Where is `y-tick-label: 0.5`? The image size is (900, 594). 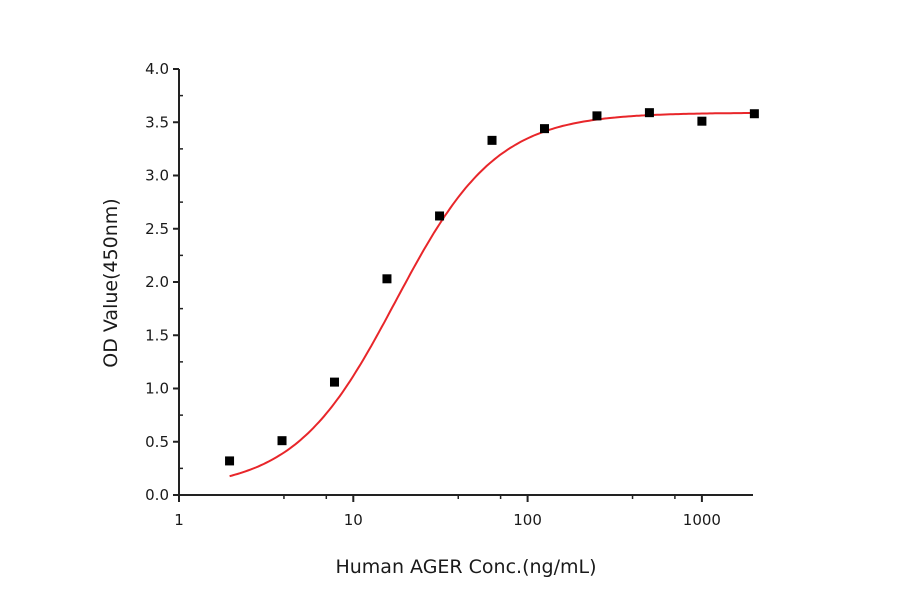 y-tick-label: 0.5 is located at coordinates (157, 442).